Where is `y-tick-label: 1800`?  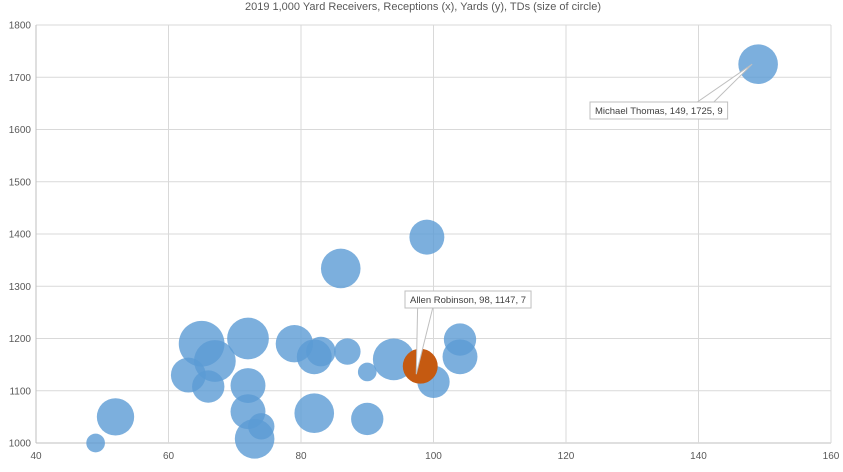 y-tick-label: 1800 is located at coordinates (20, 26).